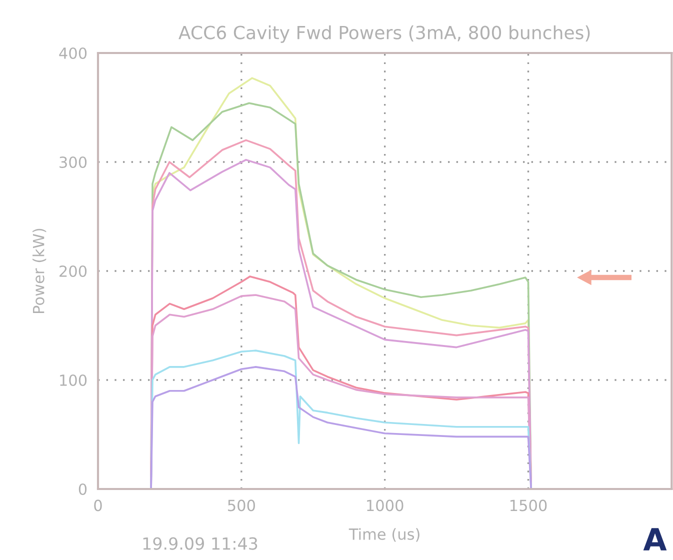  I want to click on y-tick-label: 400, so click(73, 53).